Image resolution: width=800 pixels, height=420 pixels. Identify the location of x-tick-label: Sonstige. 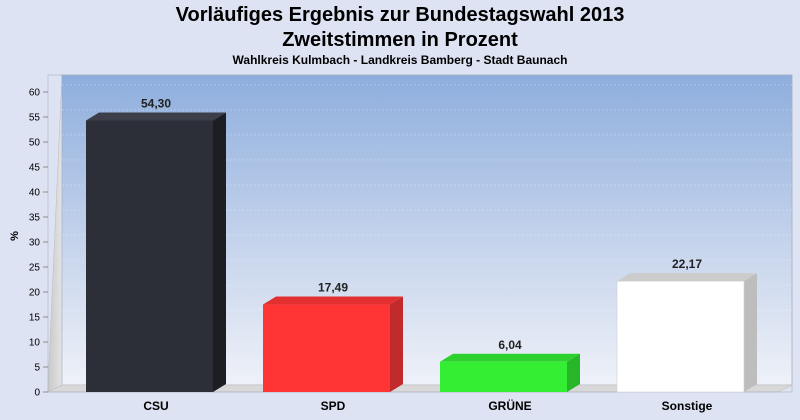
(687, 406).